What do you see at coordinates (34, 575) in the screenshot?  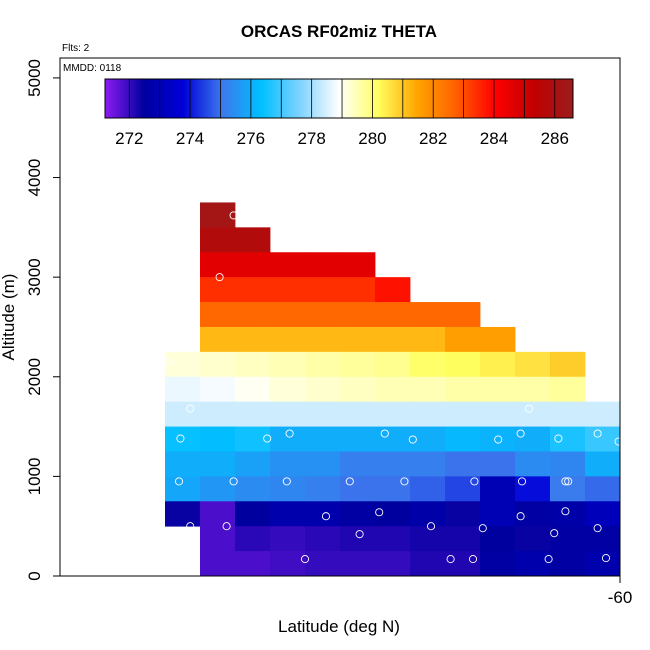 I see `y-tick-label: 0` at bounding box center [34, 575].